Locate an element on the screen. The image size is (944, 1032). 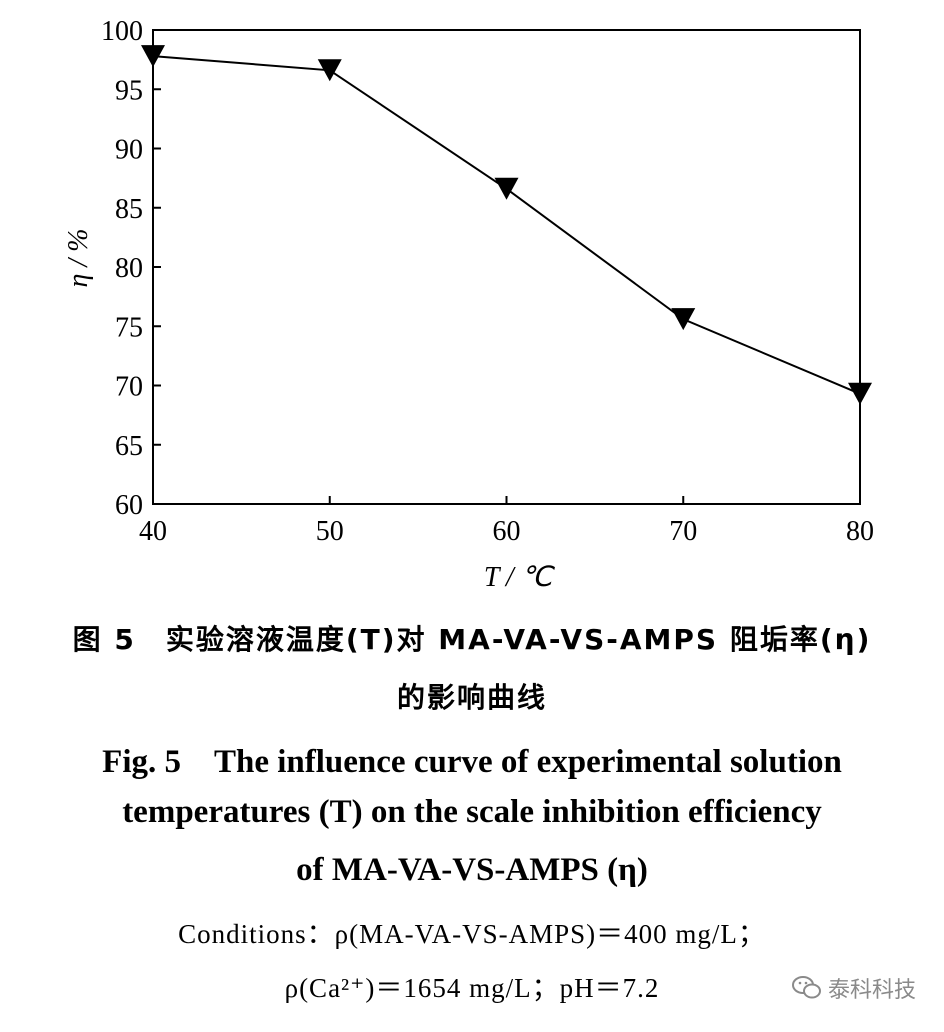
x-axis: 40 50 60 70 80 is located at coordinates (506, 521).